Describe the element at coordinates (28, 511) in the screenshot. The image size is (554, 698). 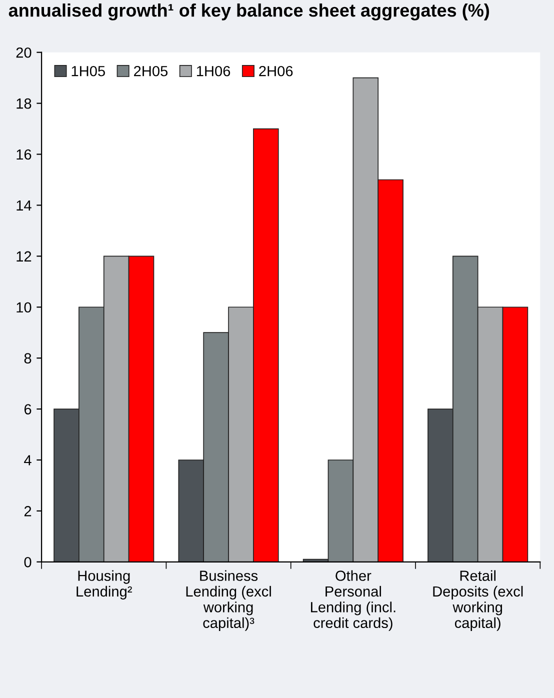
I see `y-tick-label: 2` at that location.